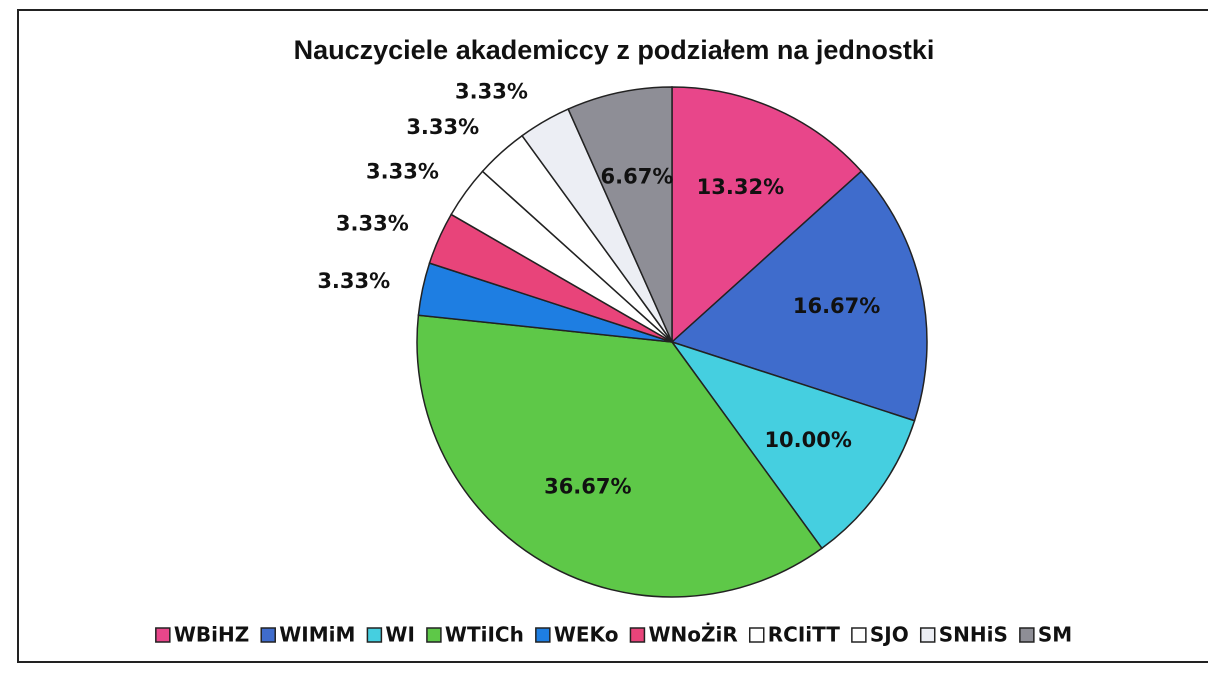 The height and width of the screenshot is (673, 1208). Describe the element at coordinates (804, 635) in the screenshot. I see `legend-label: RCIiTT` at that location.